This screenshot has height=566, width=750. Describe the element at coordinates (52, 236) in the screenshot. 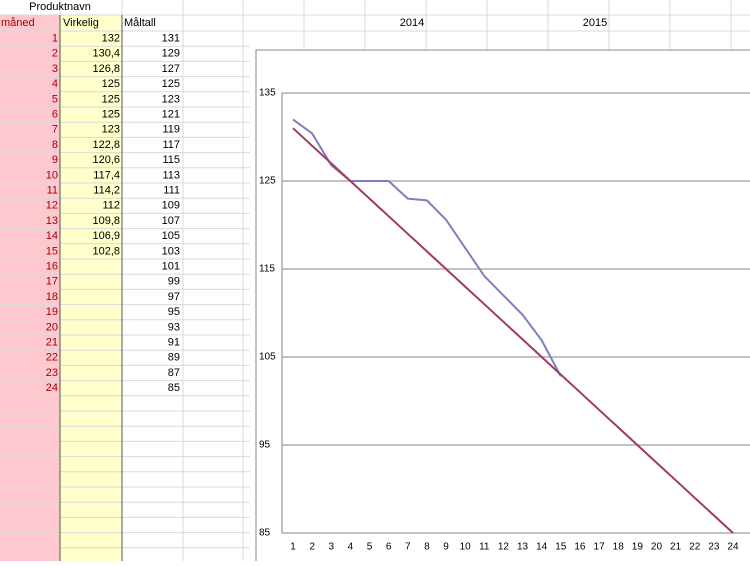

I see `cell: 14` at that location.